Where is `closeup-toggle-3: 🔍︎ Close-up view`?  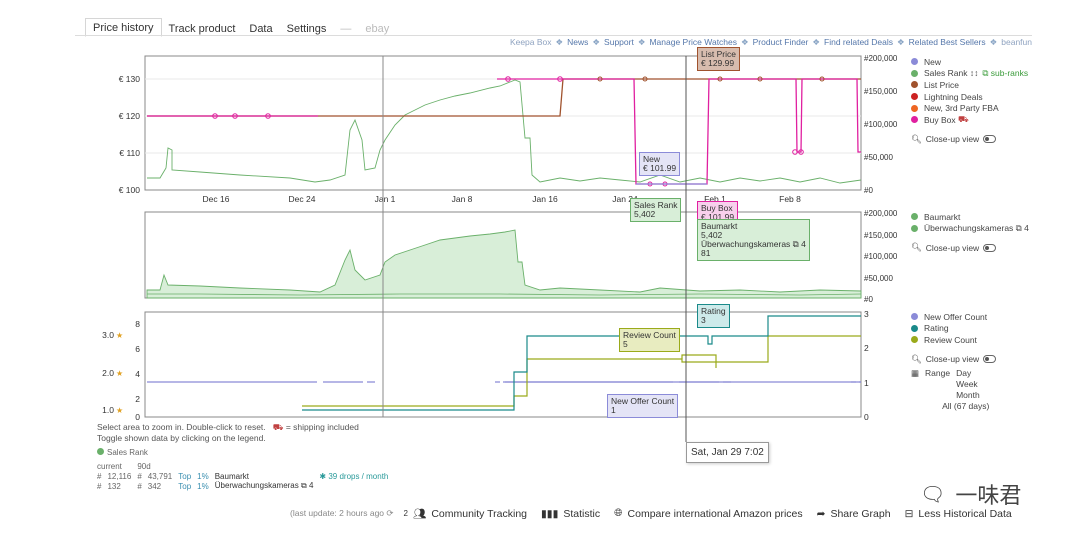
closeup-toggle-3: 🔍︎ Close-up view is located at coordinates (954, 359).